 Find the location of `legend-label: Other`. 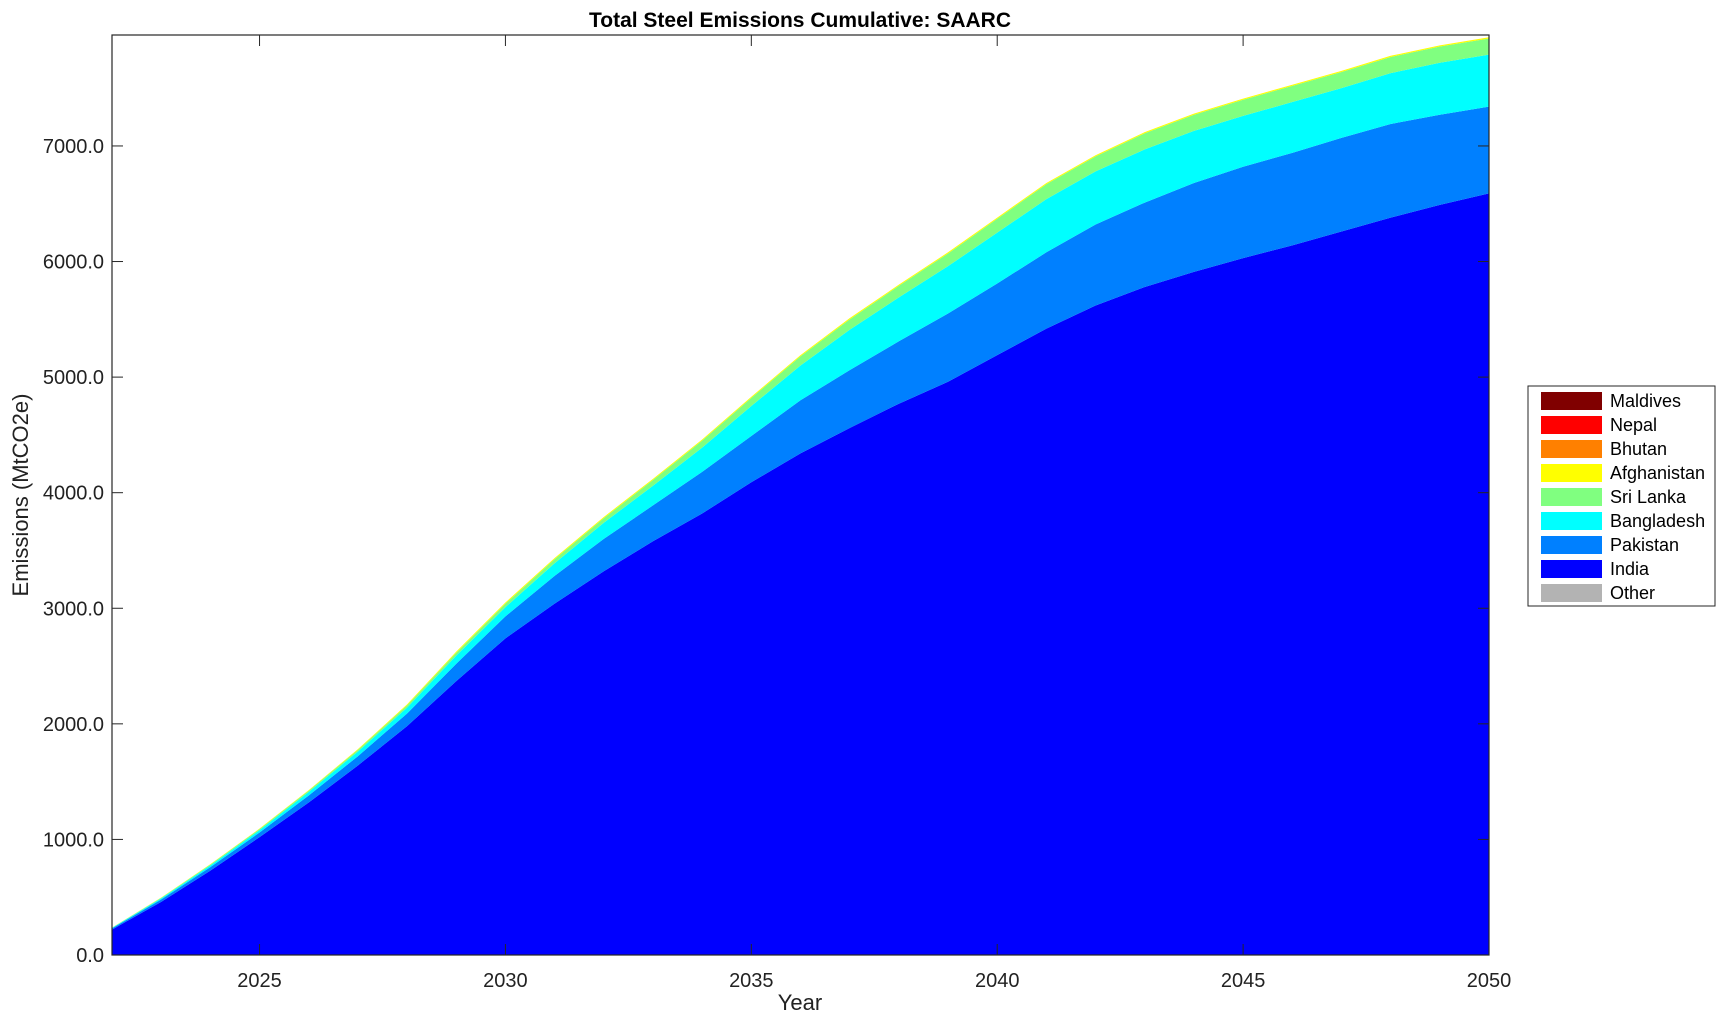

legend-label: Other is located at coordinates (1632, 593).